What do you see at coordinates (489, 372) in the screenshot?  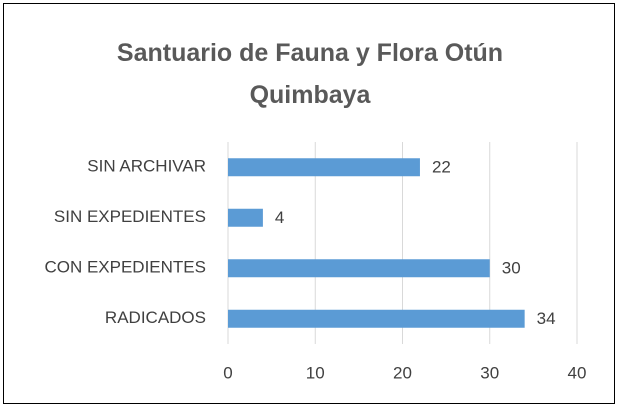 I see `x-tick-label: 30` at bounding box center [489, 372].